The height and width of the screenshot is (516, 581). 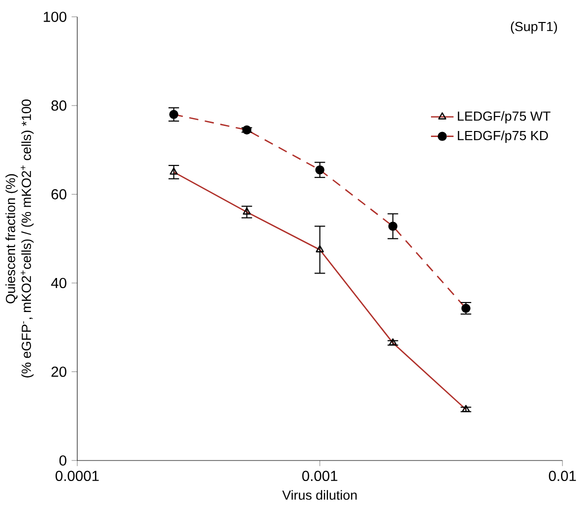 What do you see at coordinates (562, 476) in the screenshot?
I see `x-tick-label: 0.01` at bounding box center [562, 476].